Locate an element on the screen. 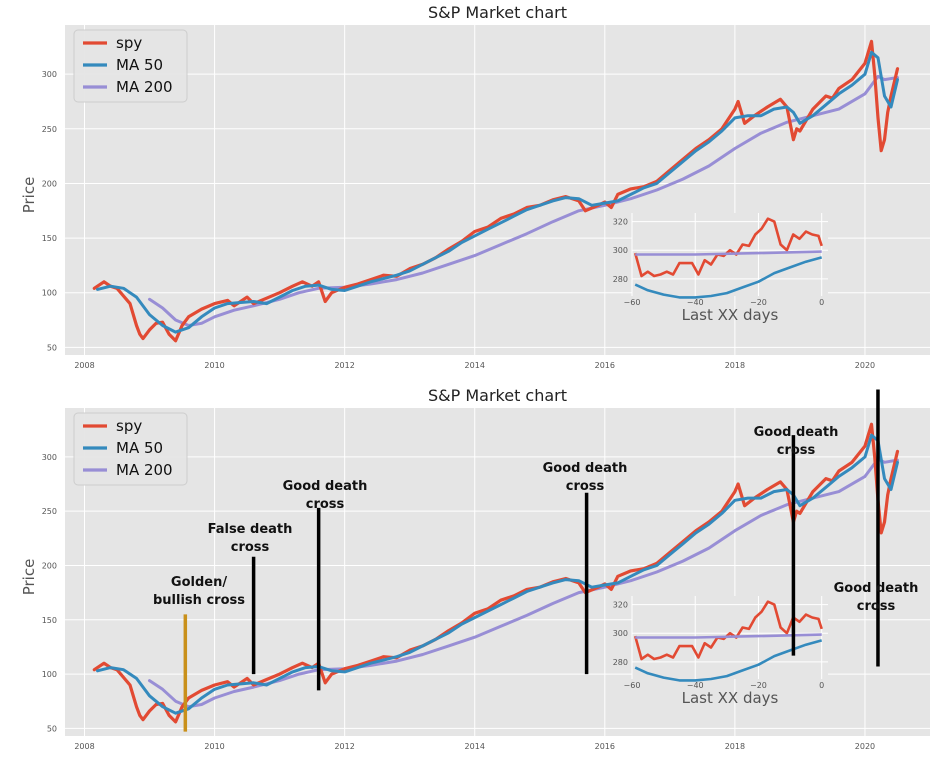  annotation-label: Golden/ is located at coordinates (199, 582).